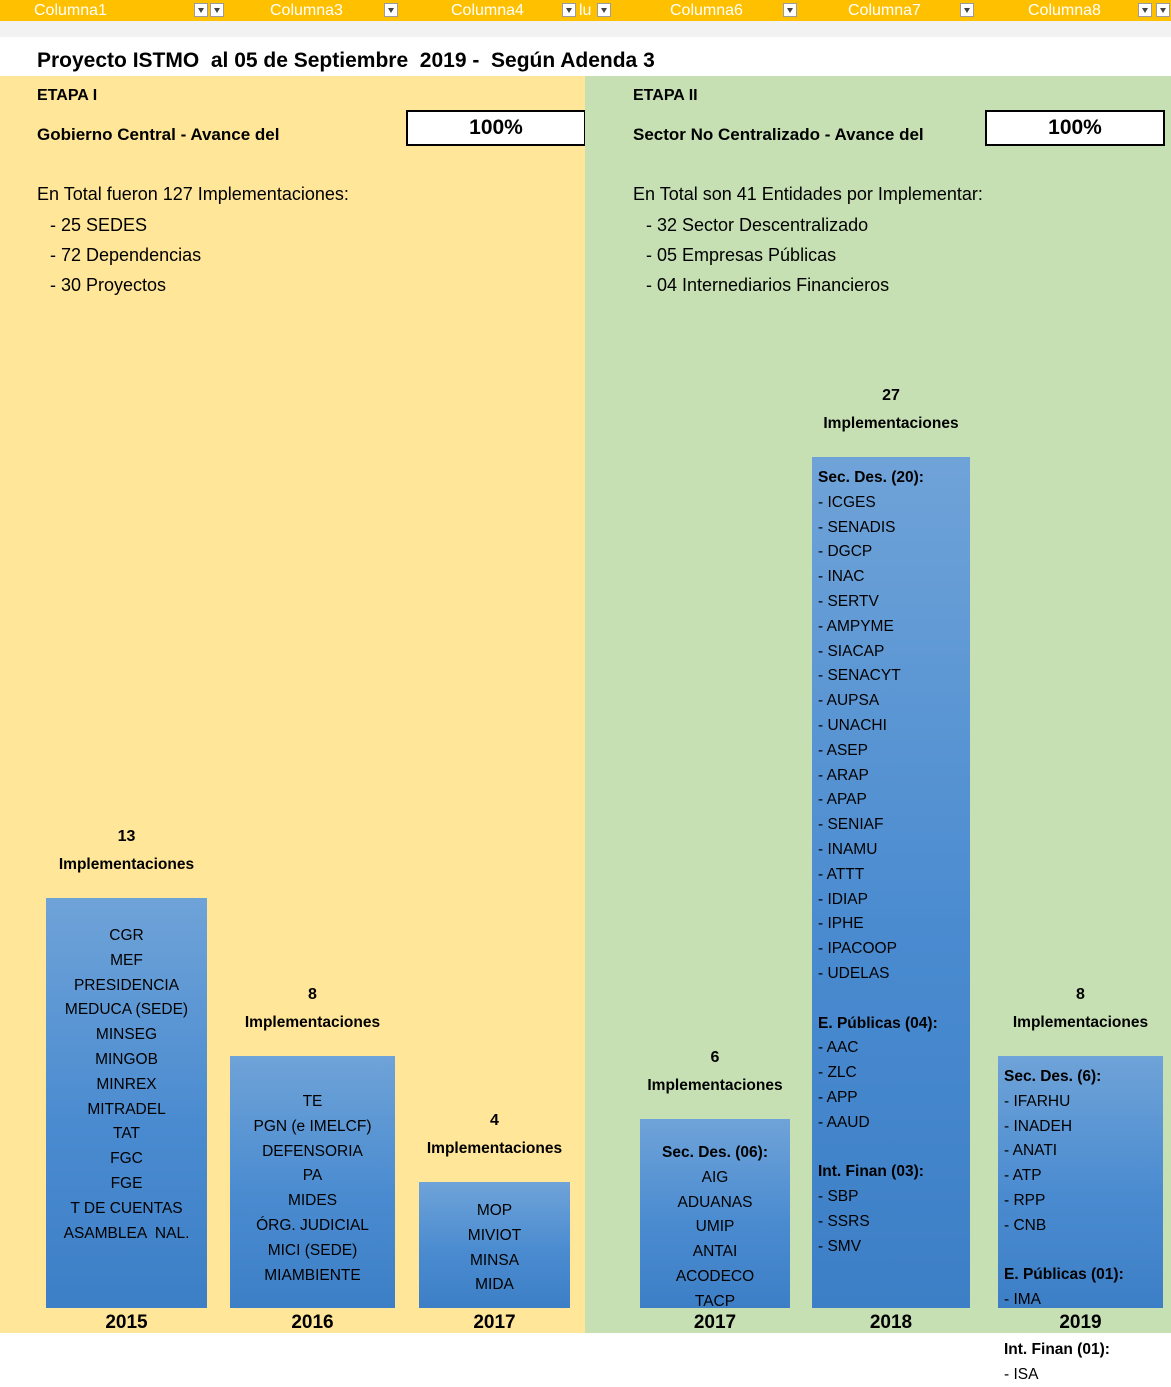 The width and height of the screenshot is (1171, 1387). I want to click on entity-label: - APAP, so click(892, 800).